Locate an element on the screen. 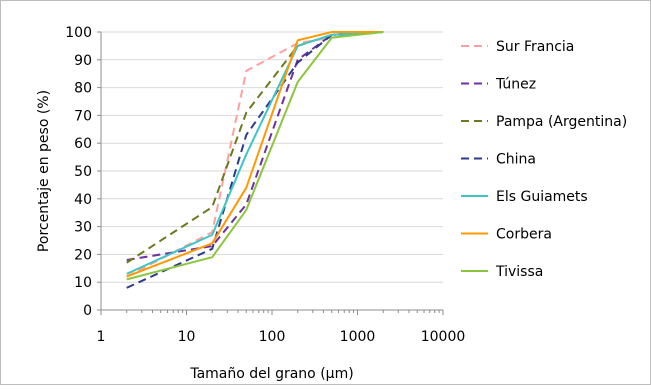 The height and width of the screenshot is (389, 651). y-tick-label: 10 is located at coordinates (83, 283).